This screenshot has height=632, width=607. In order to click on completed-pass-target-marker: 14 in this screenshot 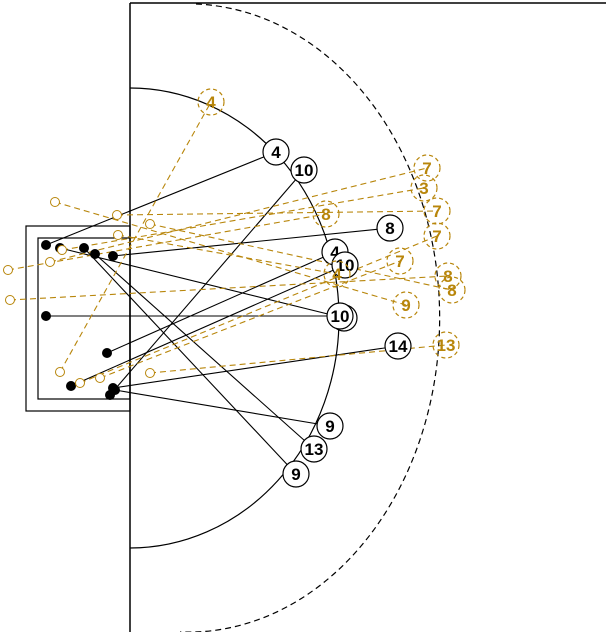, I will do `click(398, 346)`.